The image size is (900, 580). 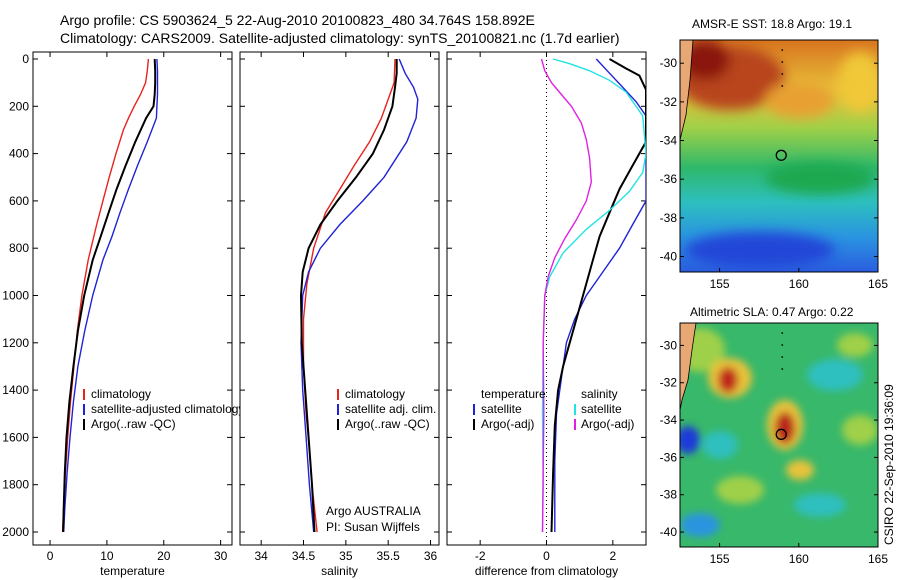 I want to click on sst-map-axes: 155 160 165 -30 -32 -34 -36 -38 -40, so click(x=774, y=170).